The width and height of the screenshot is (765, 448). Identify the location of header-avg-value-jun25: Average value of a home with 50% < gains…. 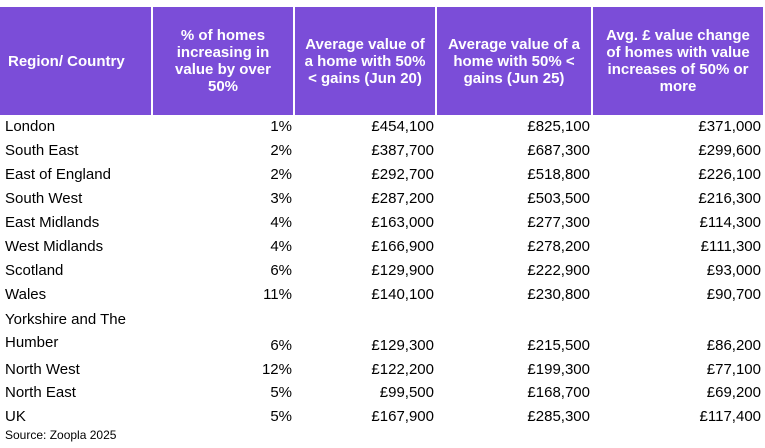
(513, 61).